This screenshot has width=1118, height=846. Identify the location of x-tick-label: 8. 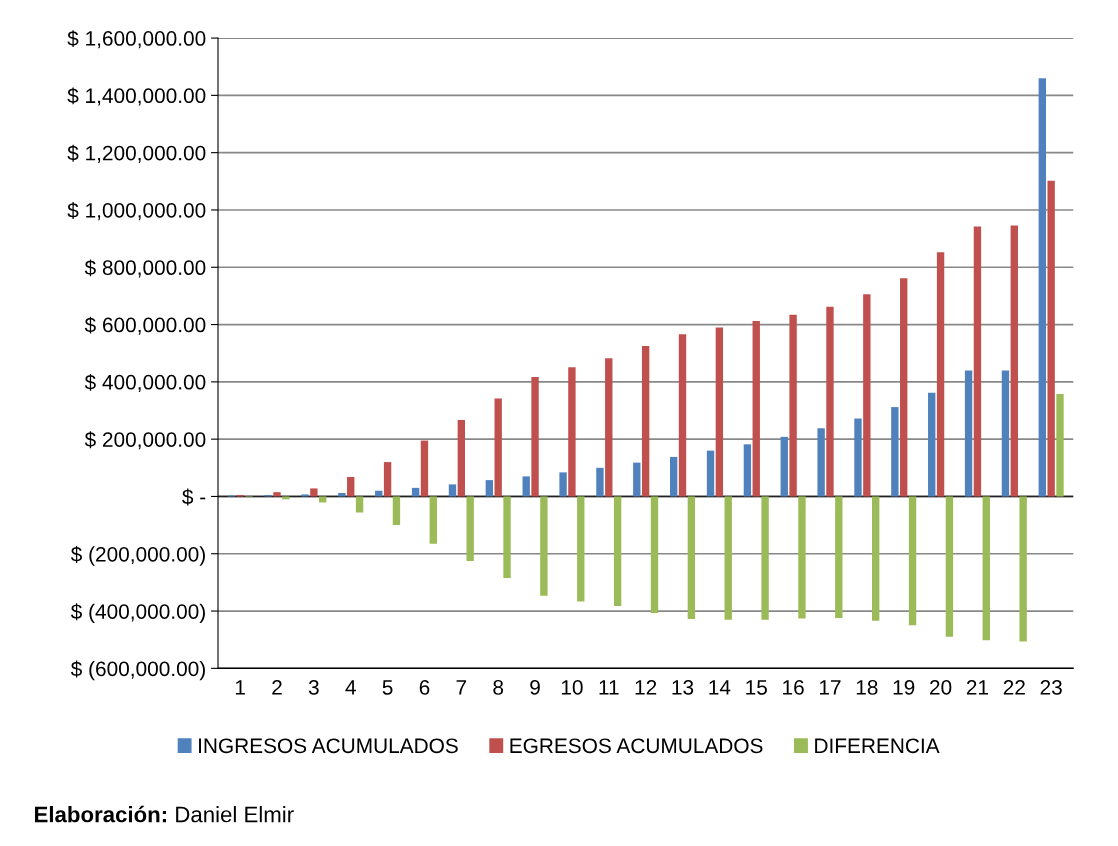
(498, 687).